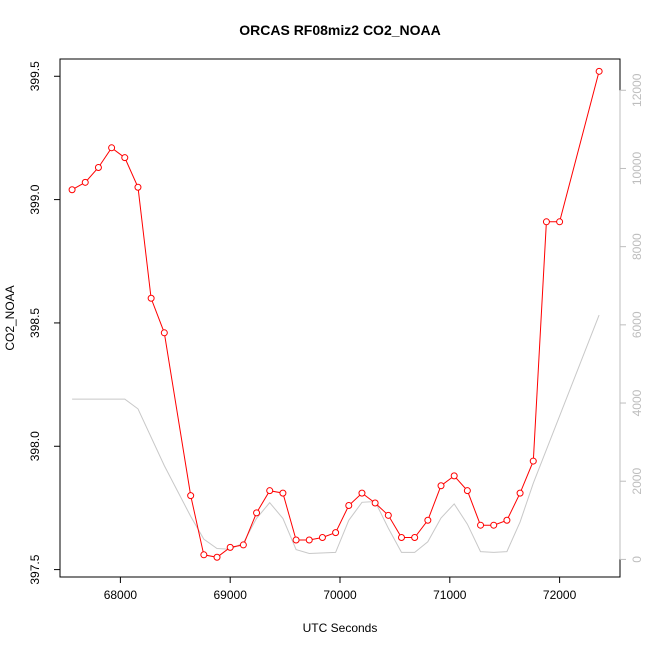 The height and width of the screenshot is (650, 650). I want to click on x-tick-label: 72000, so click(560, 595).